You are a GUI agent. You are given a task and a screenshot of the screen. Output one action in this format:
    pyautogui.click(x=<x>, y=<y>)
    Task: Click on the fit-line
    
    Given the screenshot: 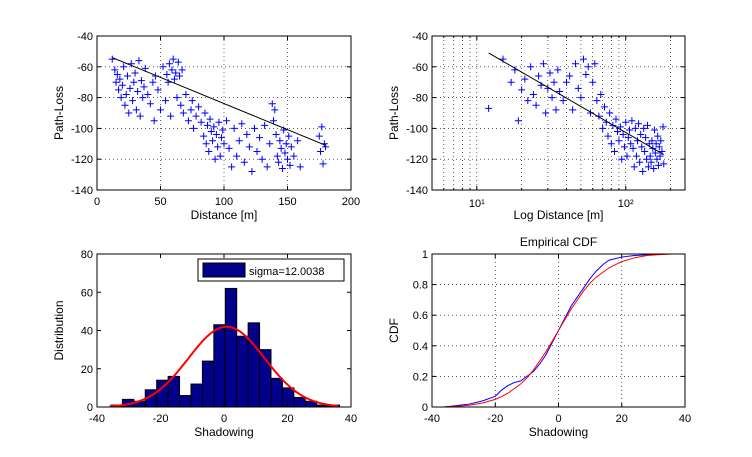 What is the action you would take?
    pyautogui.click(x=576, y=104)
    